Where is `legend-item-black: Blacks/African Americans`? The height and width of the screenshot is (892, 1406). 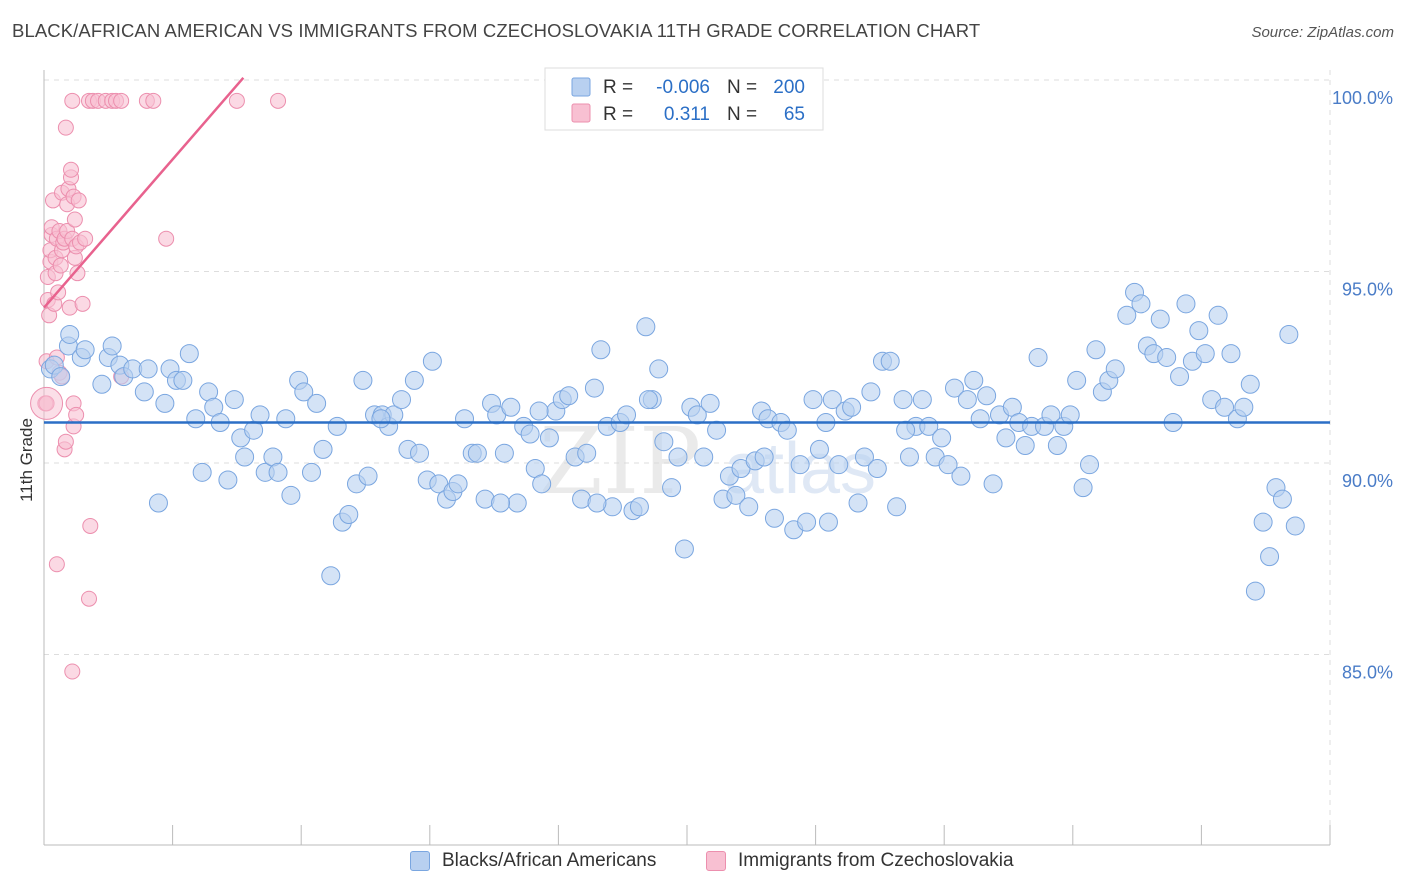
legend-item-black: Blacks/African Americans is located at coordinates (533, 861).